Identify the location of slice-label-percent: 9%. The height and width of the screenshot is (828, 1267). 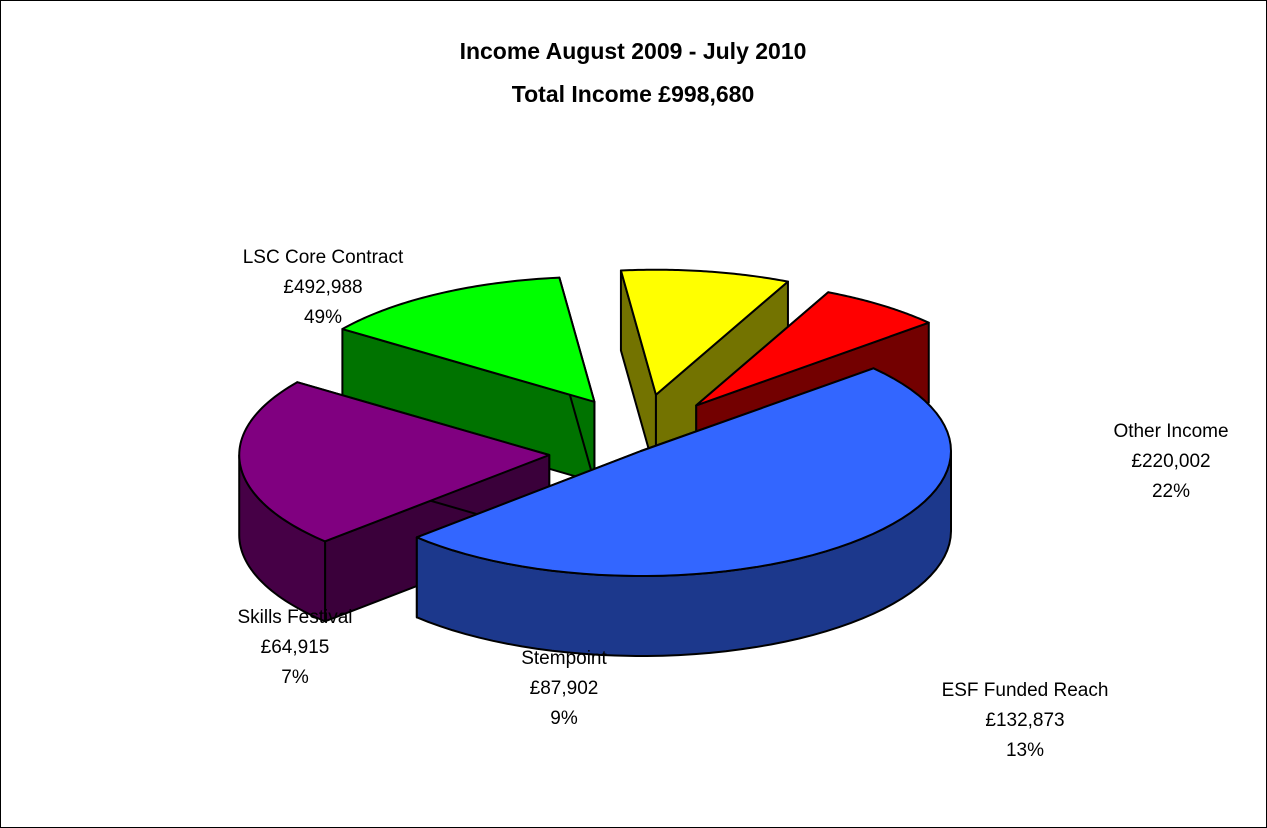
(564, 718).